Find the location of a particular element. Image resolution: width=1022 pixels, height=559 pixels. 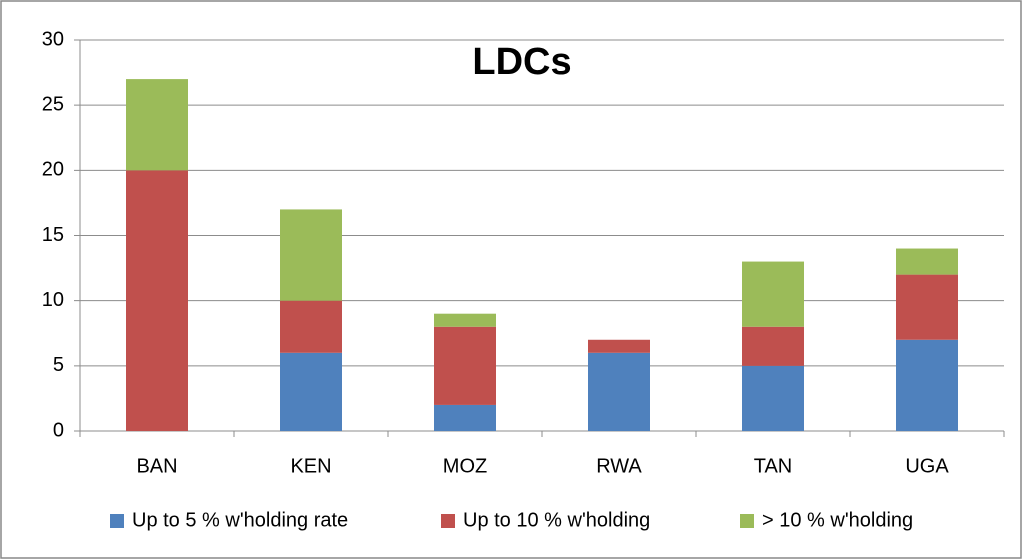

y-tick-label: 20 is located at coordinates (53, 170).